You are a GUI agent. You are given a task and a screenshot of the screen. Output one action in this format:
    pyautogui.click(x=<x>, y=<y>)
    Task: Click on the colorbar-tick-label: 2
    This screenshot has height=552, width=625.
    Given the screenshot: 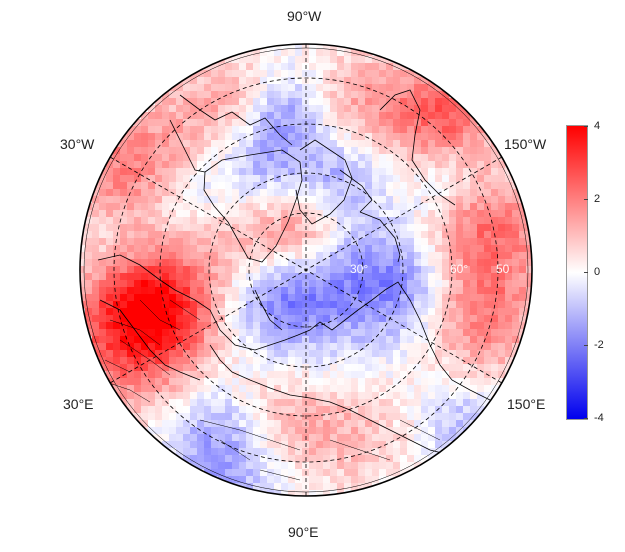 What is the action you would take?
    pyautogui.click(x=597, y=199)
    